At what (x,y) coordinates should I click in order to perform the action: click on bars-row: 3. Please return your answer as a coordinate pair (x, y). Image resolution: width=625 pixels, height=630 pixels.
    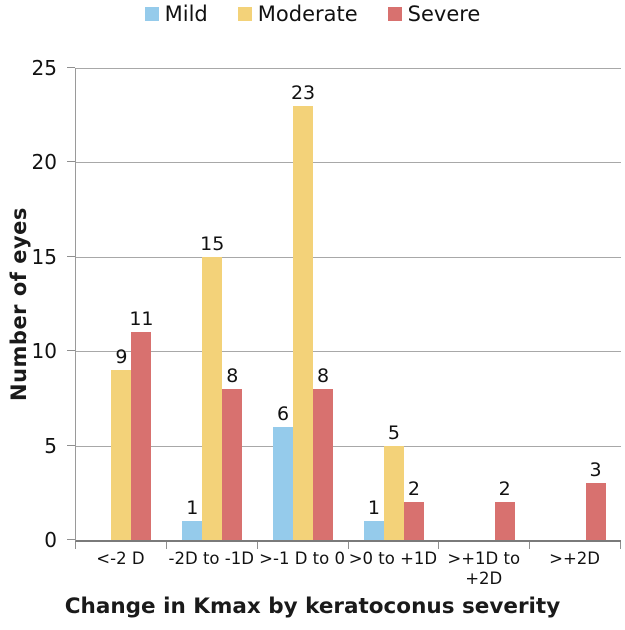
    Looking at the image, I should click on (575, 304).